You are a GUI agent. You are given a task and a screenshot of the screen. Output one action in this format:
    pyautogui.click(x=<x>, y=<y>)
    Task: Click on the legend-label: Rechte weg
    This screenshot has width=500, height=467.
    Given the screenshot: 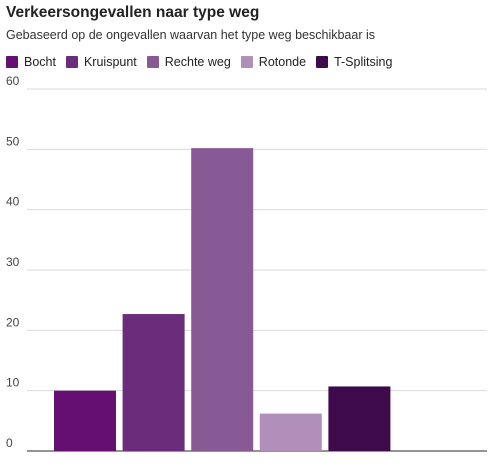 What is the action you would take?
    pyautogui.click(x=197, y=62)
    